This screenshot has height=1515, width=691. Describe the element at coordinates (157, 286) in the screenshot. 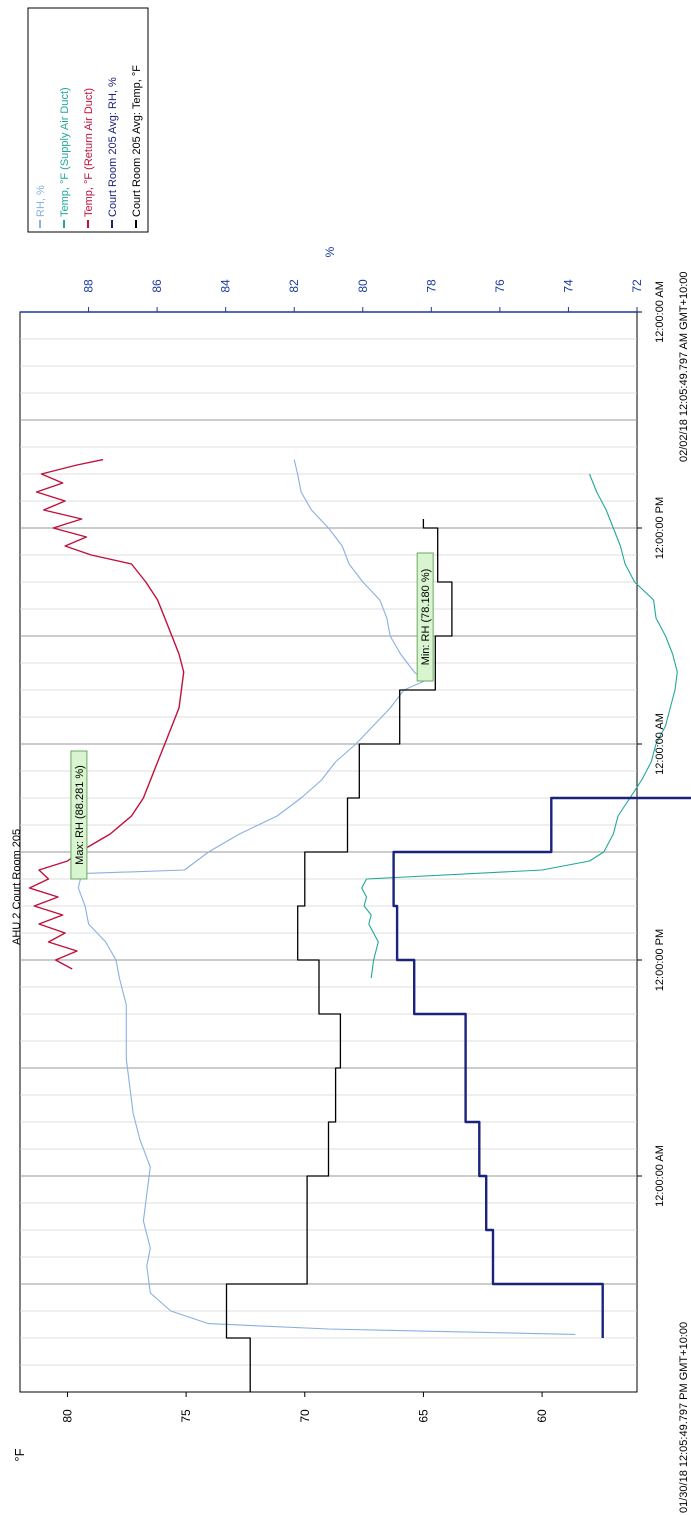

I see `right-tick-label: 86` at that location.